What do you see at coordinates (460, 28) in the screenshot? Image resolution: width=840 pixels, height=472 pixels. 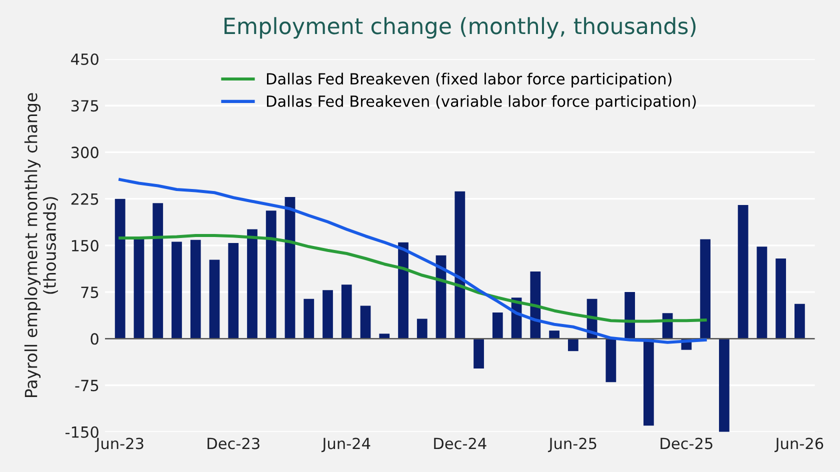 I see `chart-title: Employment change (monthly, thousands)` at bounding box center [460, 28].